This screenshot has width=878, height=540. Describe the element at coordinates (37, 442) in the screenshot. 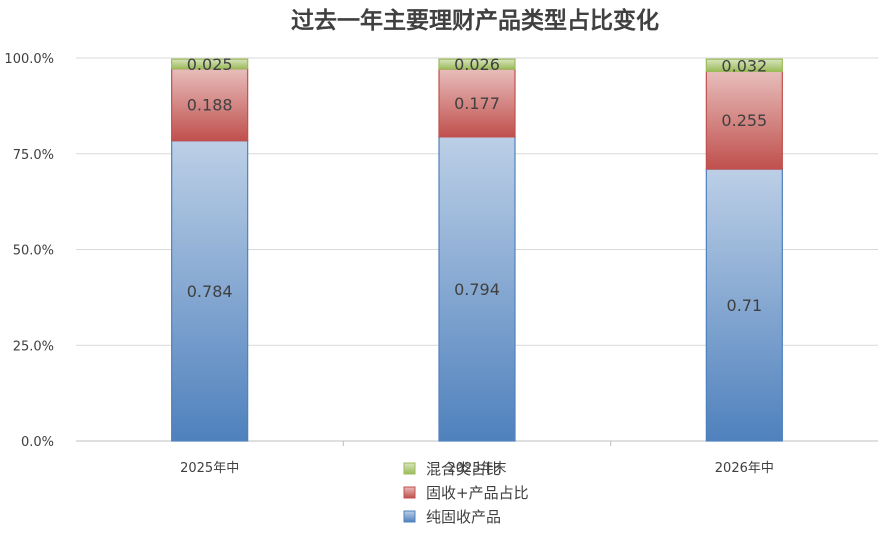

I see `y-tick-label: 0.0%` at that location.